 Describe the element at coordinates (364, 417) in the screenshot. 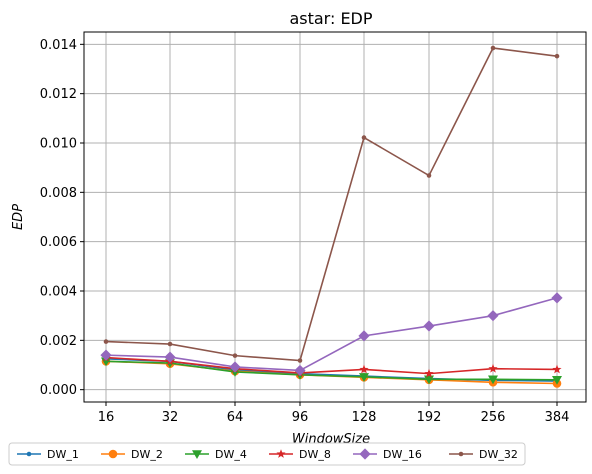

I see `x-tick-label: 128` at that location.